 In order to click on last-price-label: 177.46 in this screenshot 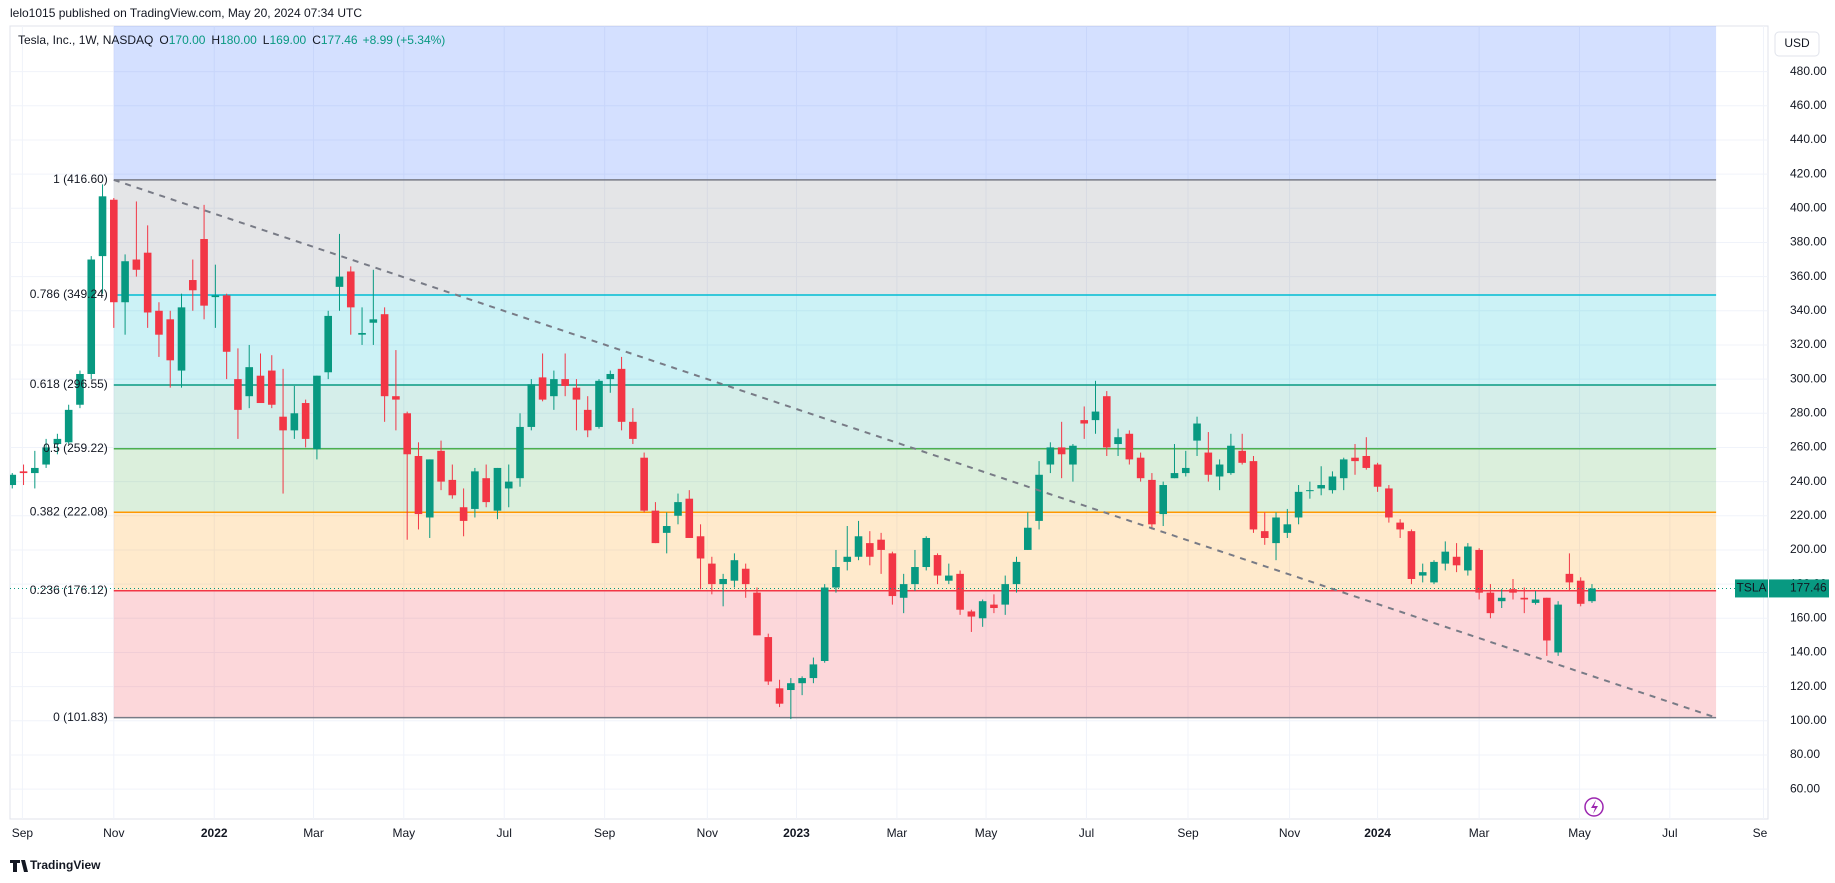, I will do `click(1808, 588)`.